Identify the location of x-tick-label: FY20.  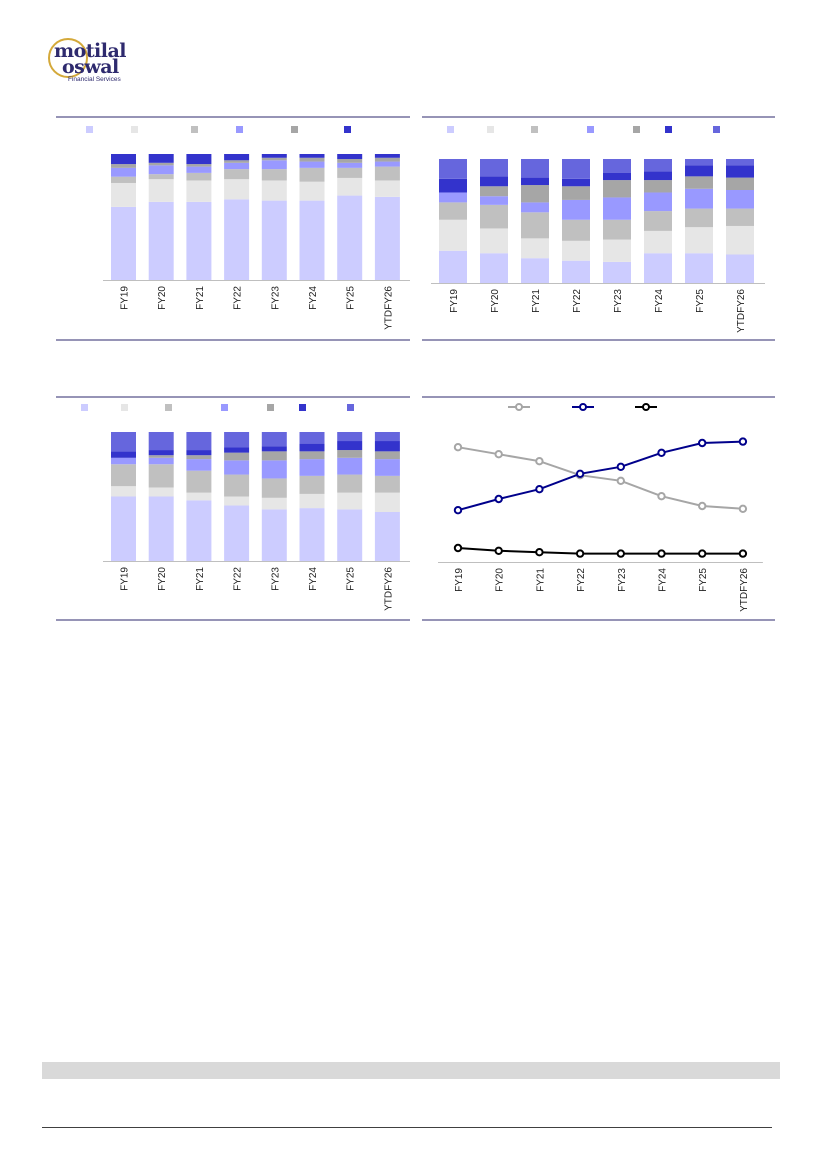
(500, 580).